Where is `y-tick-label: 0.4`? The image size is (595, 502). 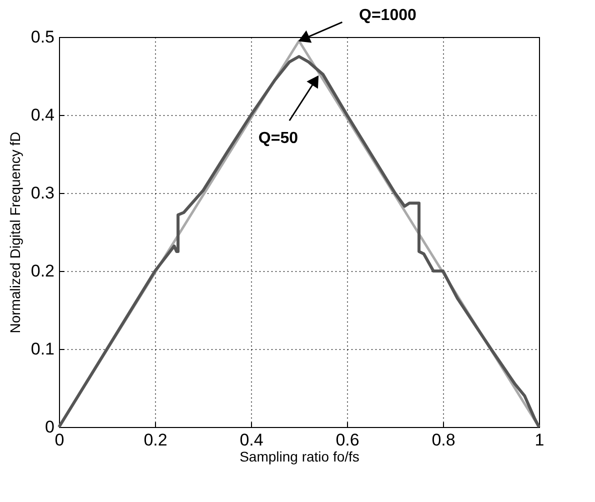
y-tick-label: 0.4 is located at coordinates (42, 115).